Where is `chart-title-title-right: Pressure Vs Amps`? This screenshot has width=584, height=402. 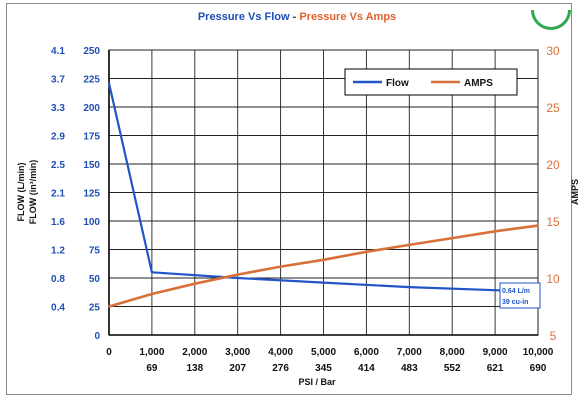
chart-title-title-right: Pressure Vs Amps is located at coordinates (347, 17).